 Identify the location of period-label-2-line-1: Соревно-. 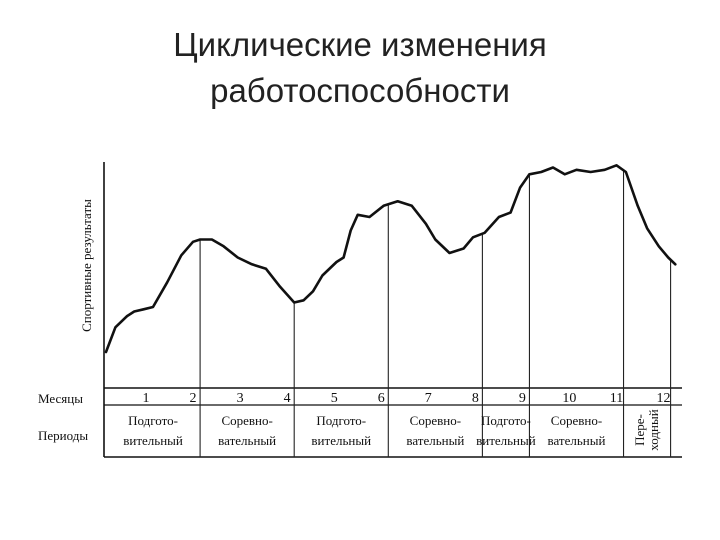
(246, 420).